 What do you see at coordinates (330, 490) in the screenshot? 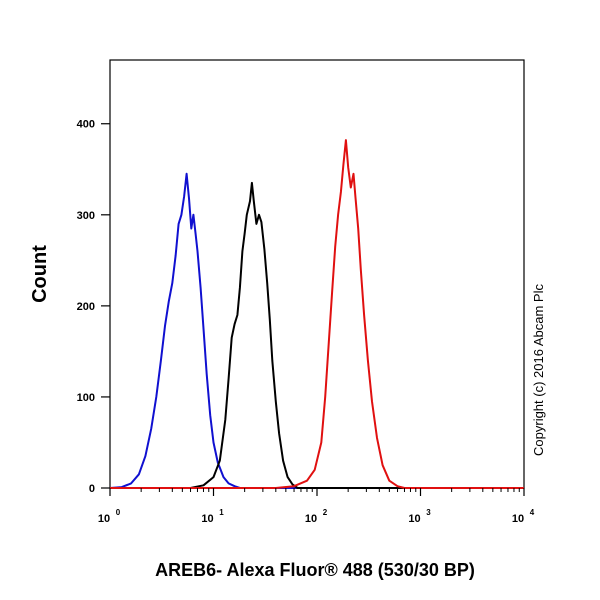
I see `x-minor-ticks` at bounding box center [330, 490].